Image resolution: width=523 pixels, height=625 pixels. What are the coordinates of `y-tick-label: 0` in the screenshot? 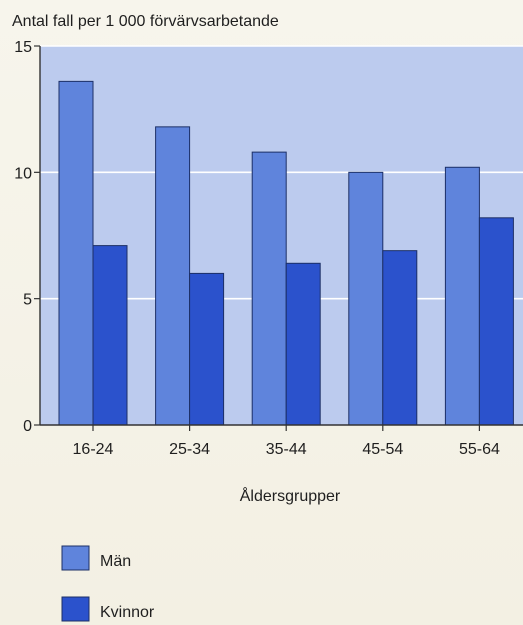 It's located at (27, 426).